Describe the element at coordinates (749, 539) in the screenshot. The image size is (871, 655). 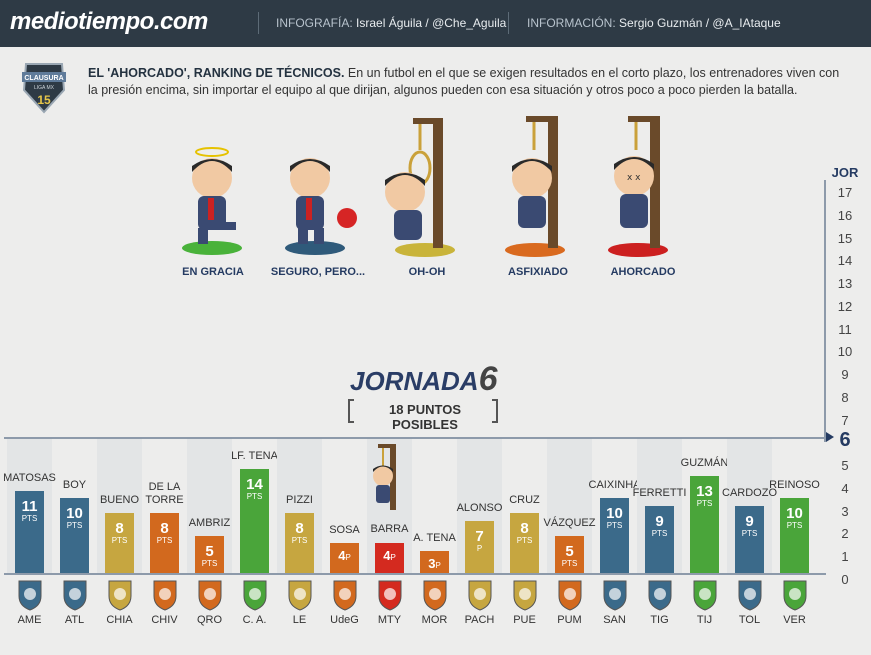
I see `bar-tol: 9 PTS` at that location.